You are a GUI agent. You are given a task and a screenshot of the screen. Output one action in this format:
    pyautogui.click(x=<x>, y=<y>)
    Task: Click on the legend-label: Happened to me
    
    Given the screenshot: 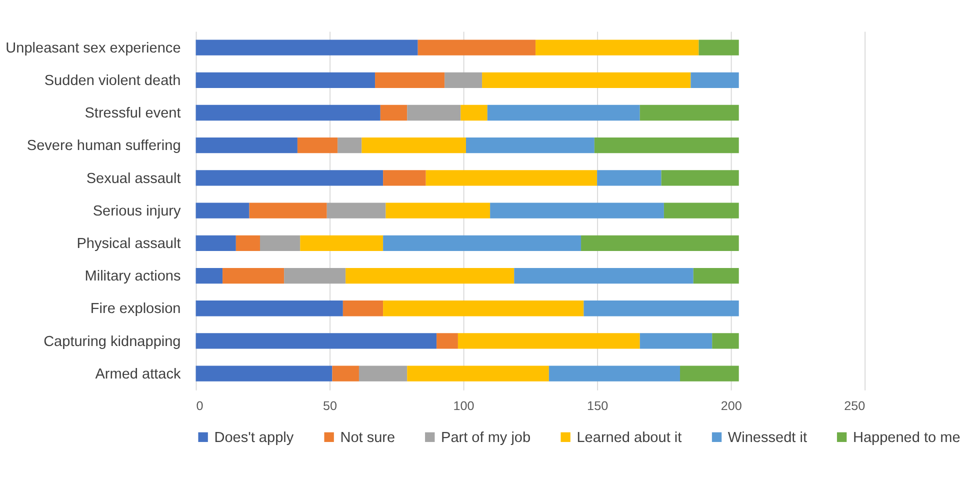 What is the action you would take?
    pyautogui.click(x=906, y=438)
    